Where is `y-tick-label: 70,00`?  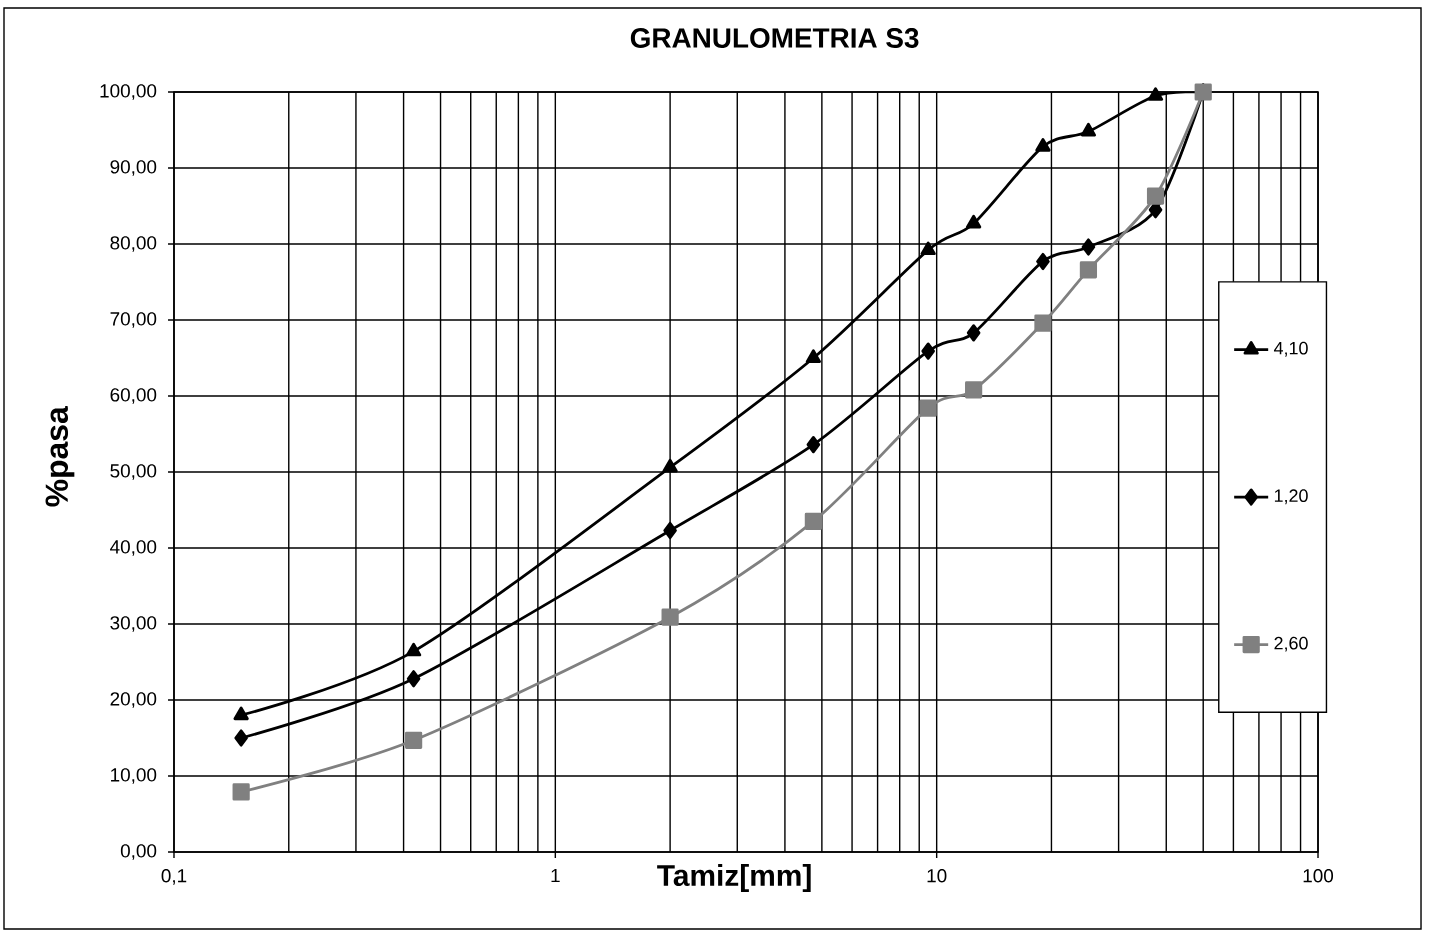
y-tick-label: 70,00 is located at coordinates (133, 320).